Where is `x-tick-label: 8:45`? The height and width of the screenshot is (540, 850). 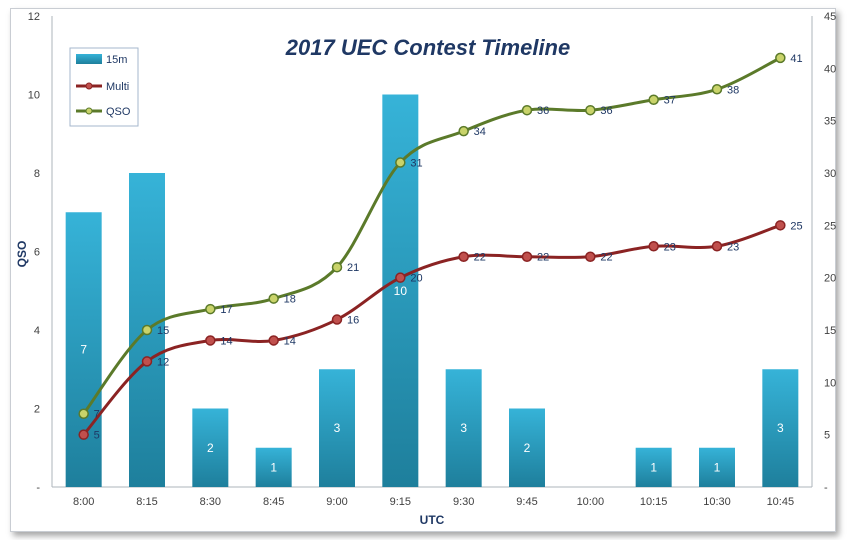 x-tick-label: 8:45 is located at coordinates (273, 502).